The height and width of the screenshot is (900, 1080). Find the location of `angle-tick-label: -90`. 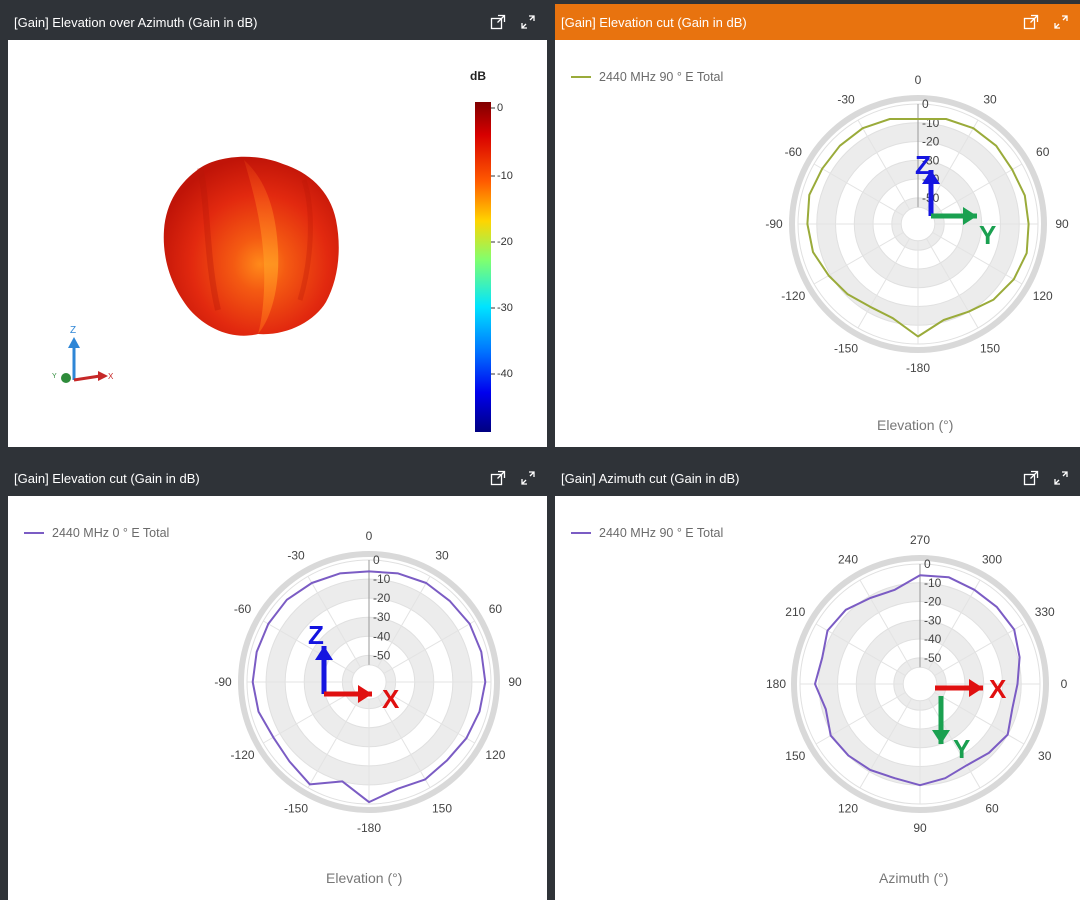

angle-tick-label: -90 is located at coordinates (223, 682).